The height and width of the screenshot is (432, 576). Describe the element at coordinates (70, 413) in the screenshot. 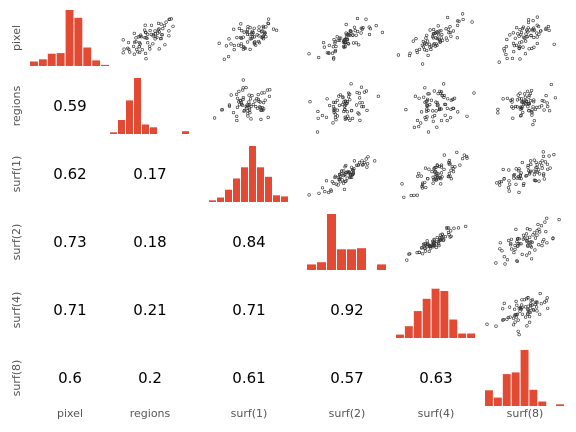

I see `column-label: pixel` at that location.